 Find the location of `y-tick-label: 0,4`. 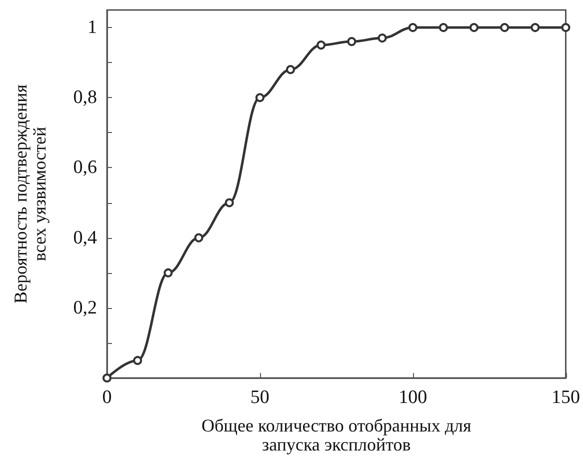

y-tick-label: 0,4 is located at coordinates (85, 237).